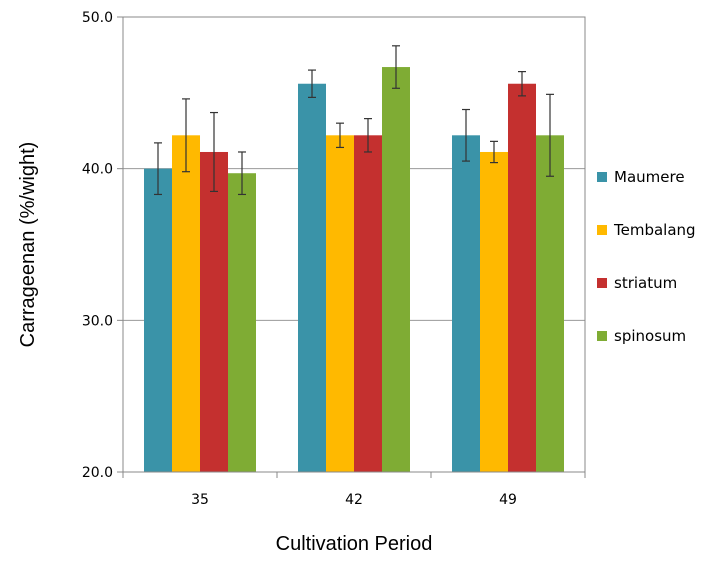 This screenshot has height=563, width=712. What do you see at coordinates (97, 473) in the screenshot?
I see `y-tick-label: 20.0` at bounding box center [97, 473].